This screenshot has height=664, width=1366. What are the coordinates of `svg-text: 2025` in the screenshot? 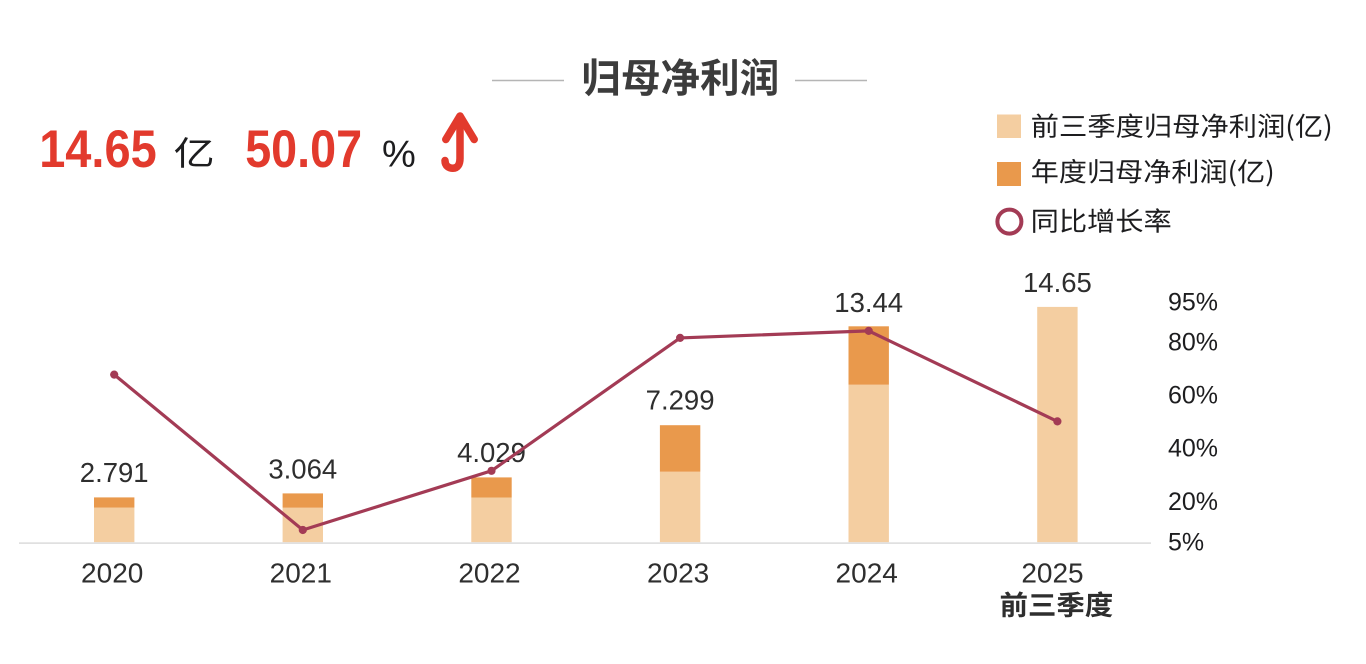 It's located at (1052, 573).